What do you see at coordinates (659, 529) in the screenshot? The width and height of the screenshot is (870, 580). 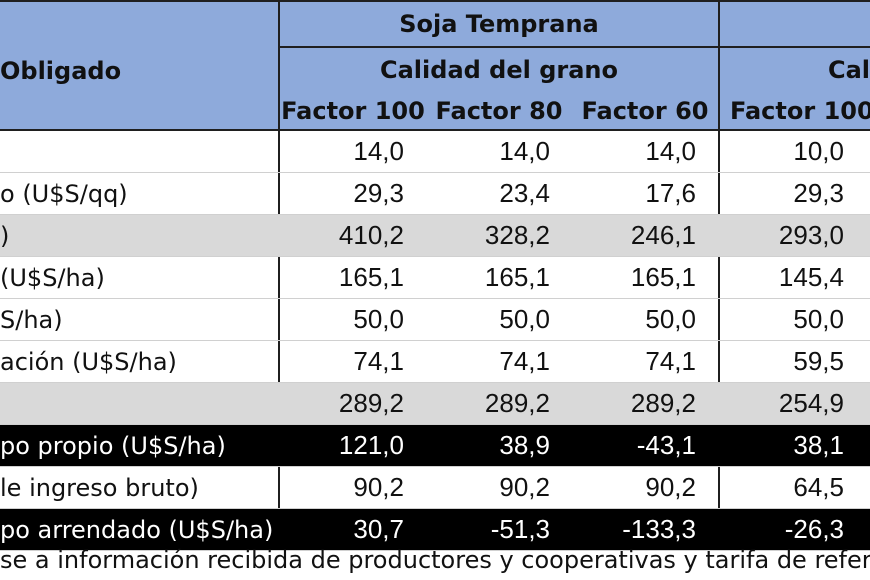 I see `cell: -133,3` at bounding box center [659, 529].